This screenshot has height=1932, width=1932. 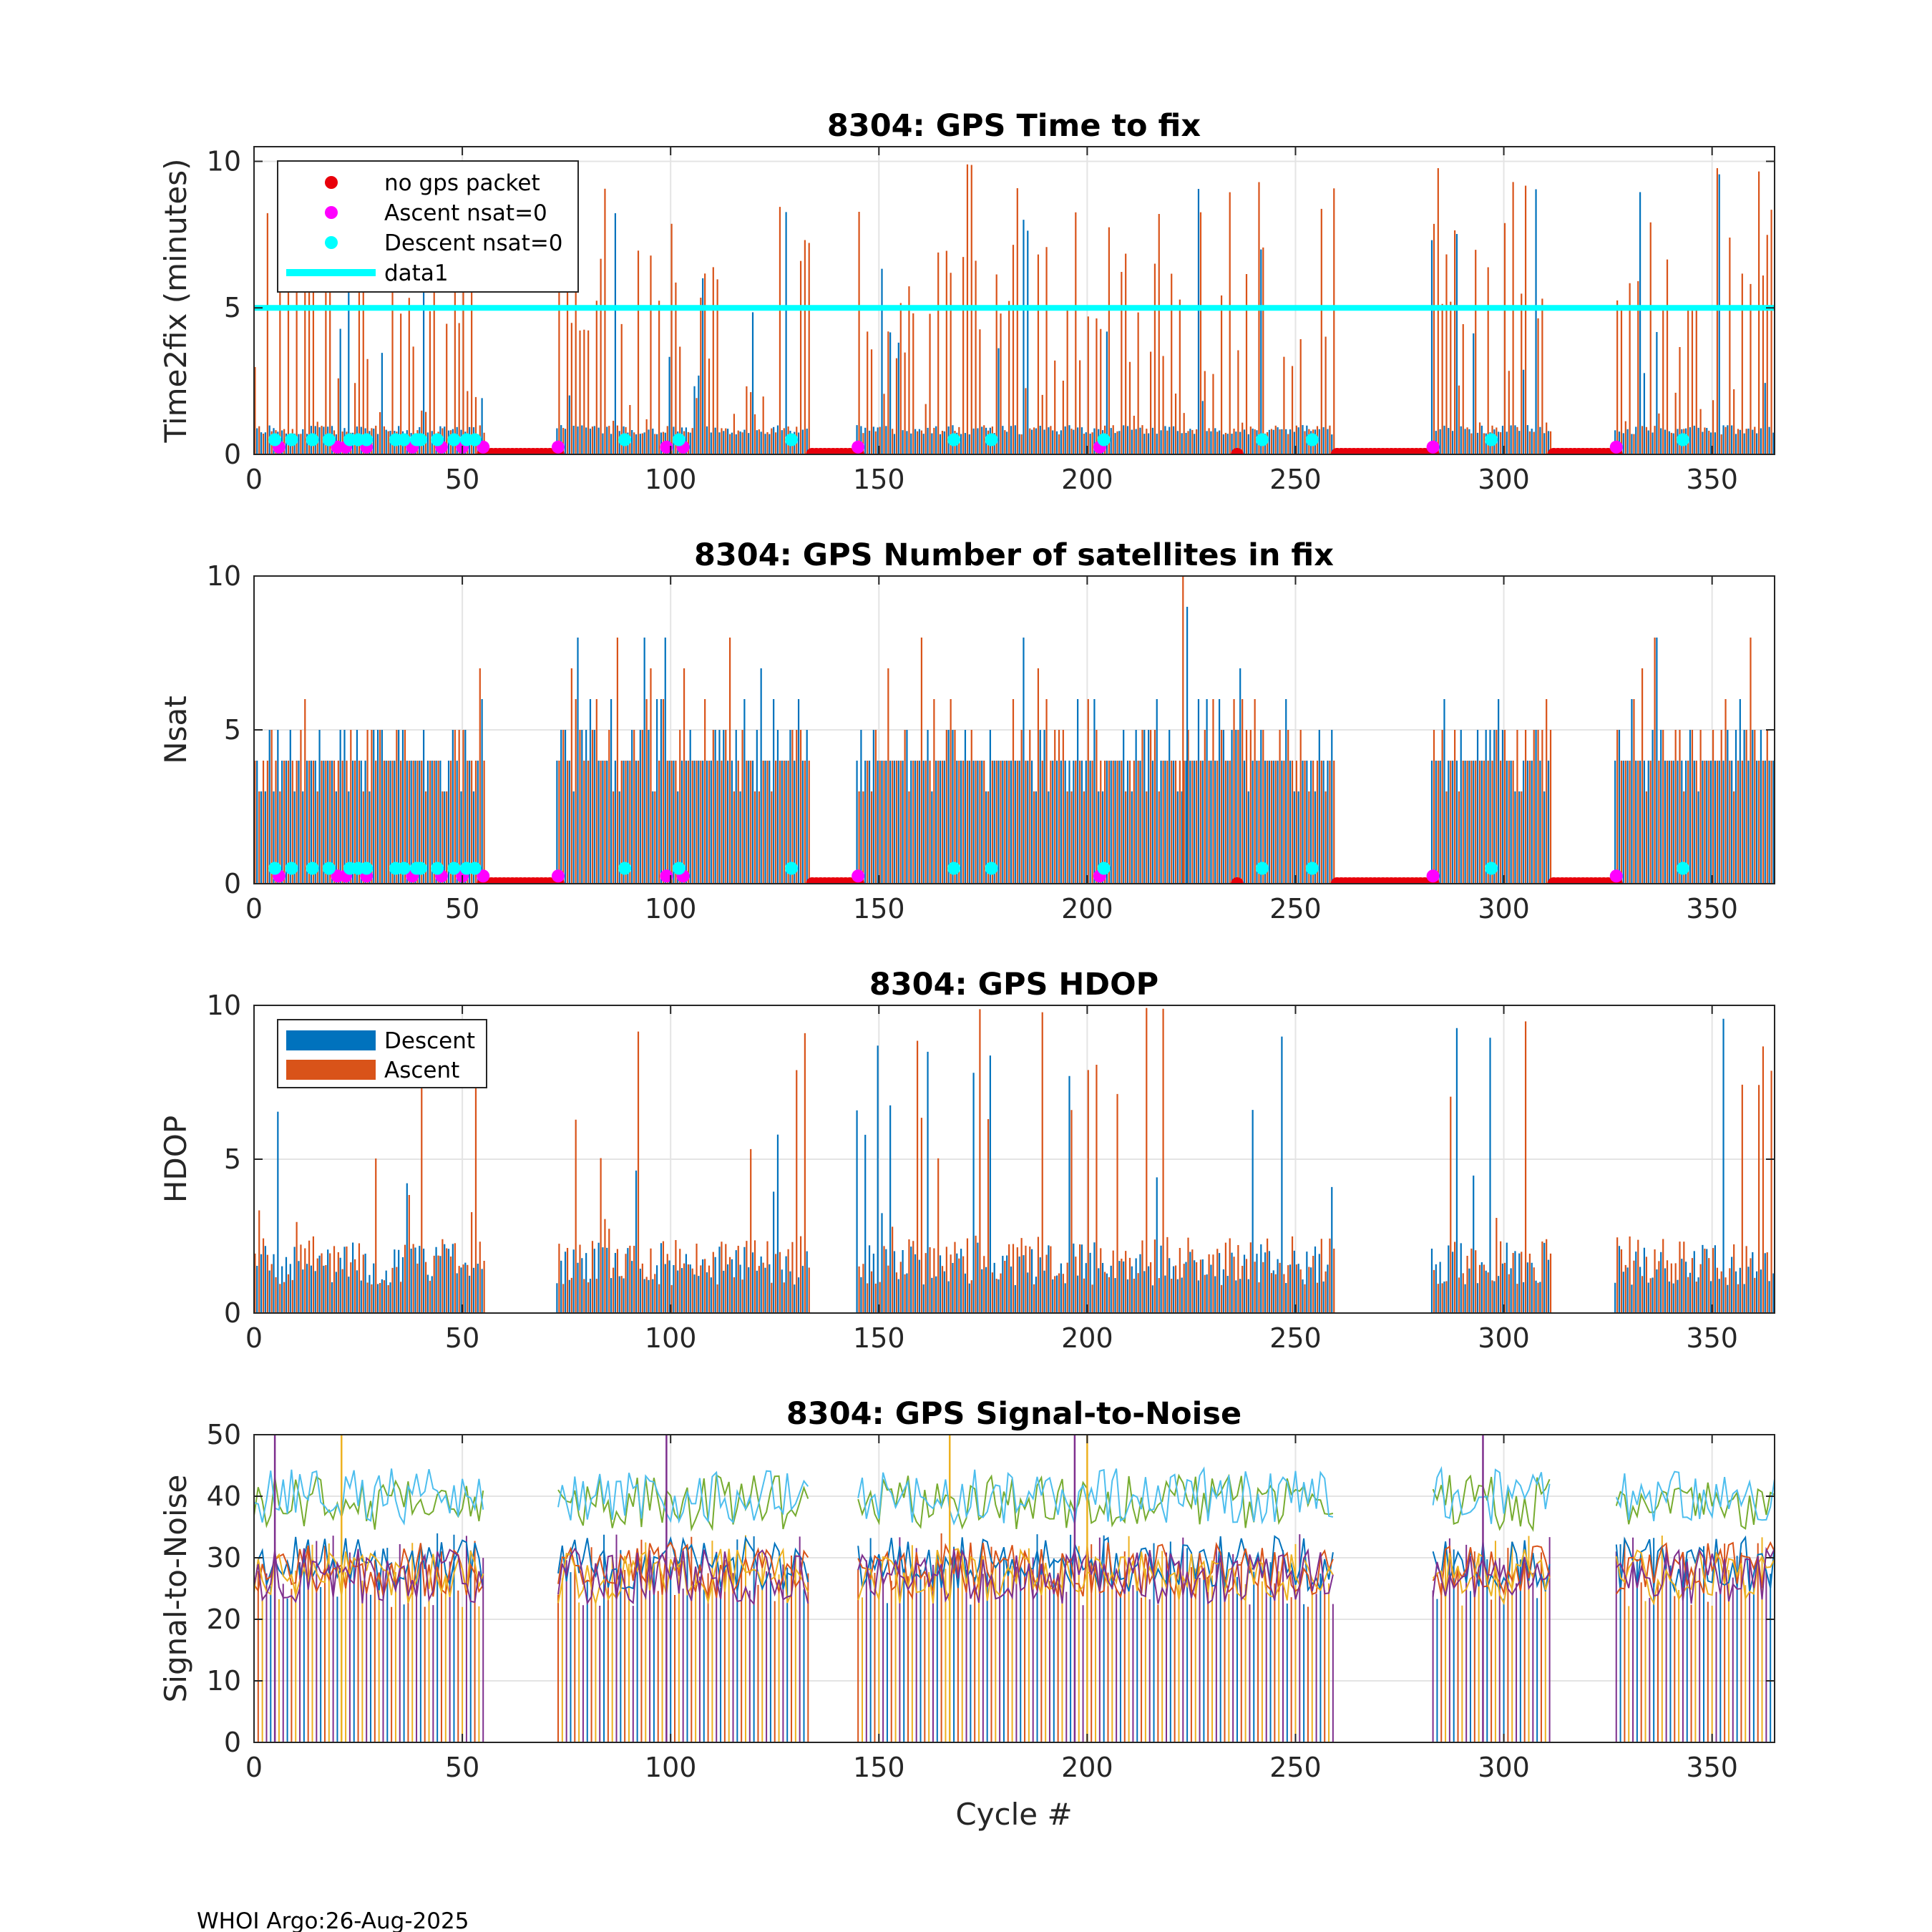 What do you see at coordinates (1013, 1814) in the screenshot?
I see `x-axis-label: Cycle #` at bounding box center [1013, 1814].